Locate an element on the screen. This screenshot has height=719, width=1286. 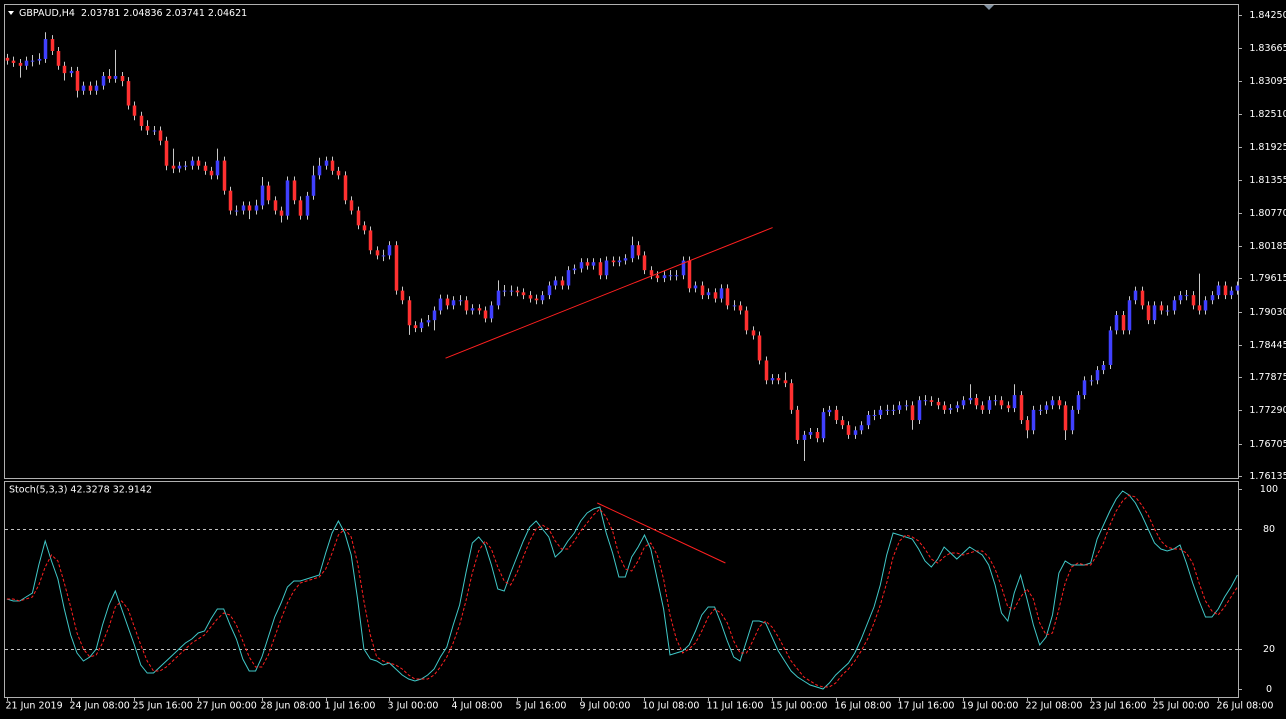
y-tick-label: 1.77290 is located at coordinates (1267, 410).